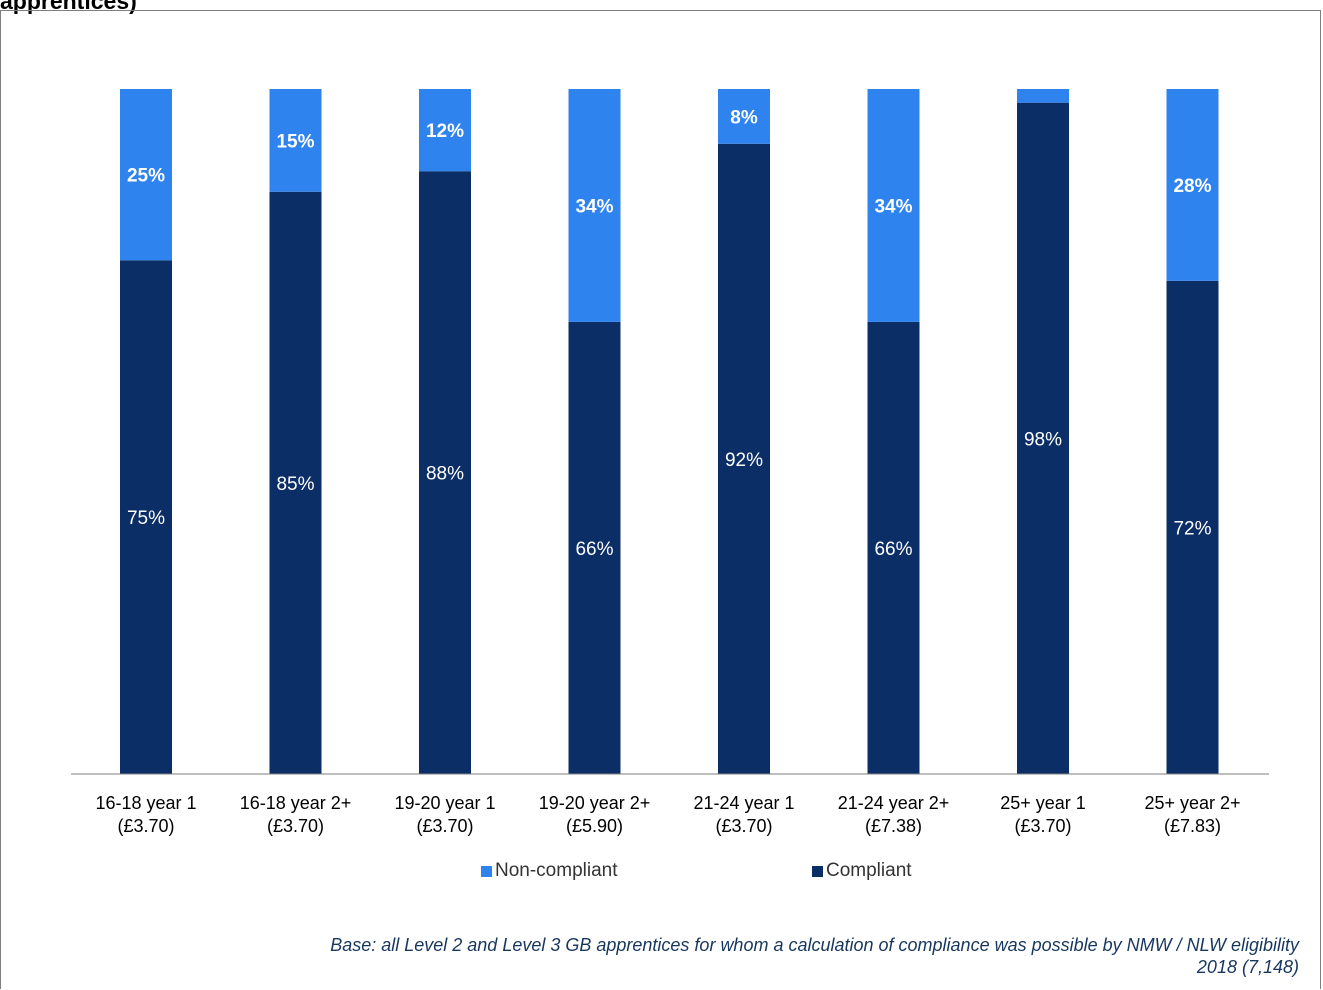 This screenshot has height=990, width=1323. Describe the element at coordinates (594, 826) in the screenshot. I see `x-tick-label: (£5.90)` at that location.